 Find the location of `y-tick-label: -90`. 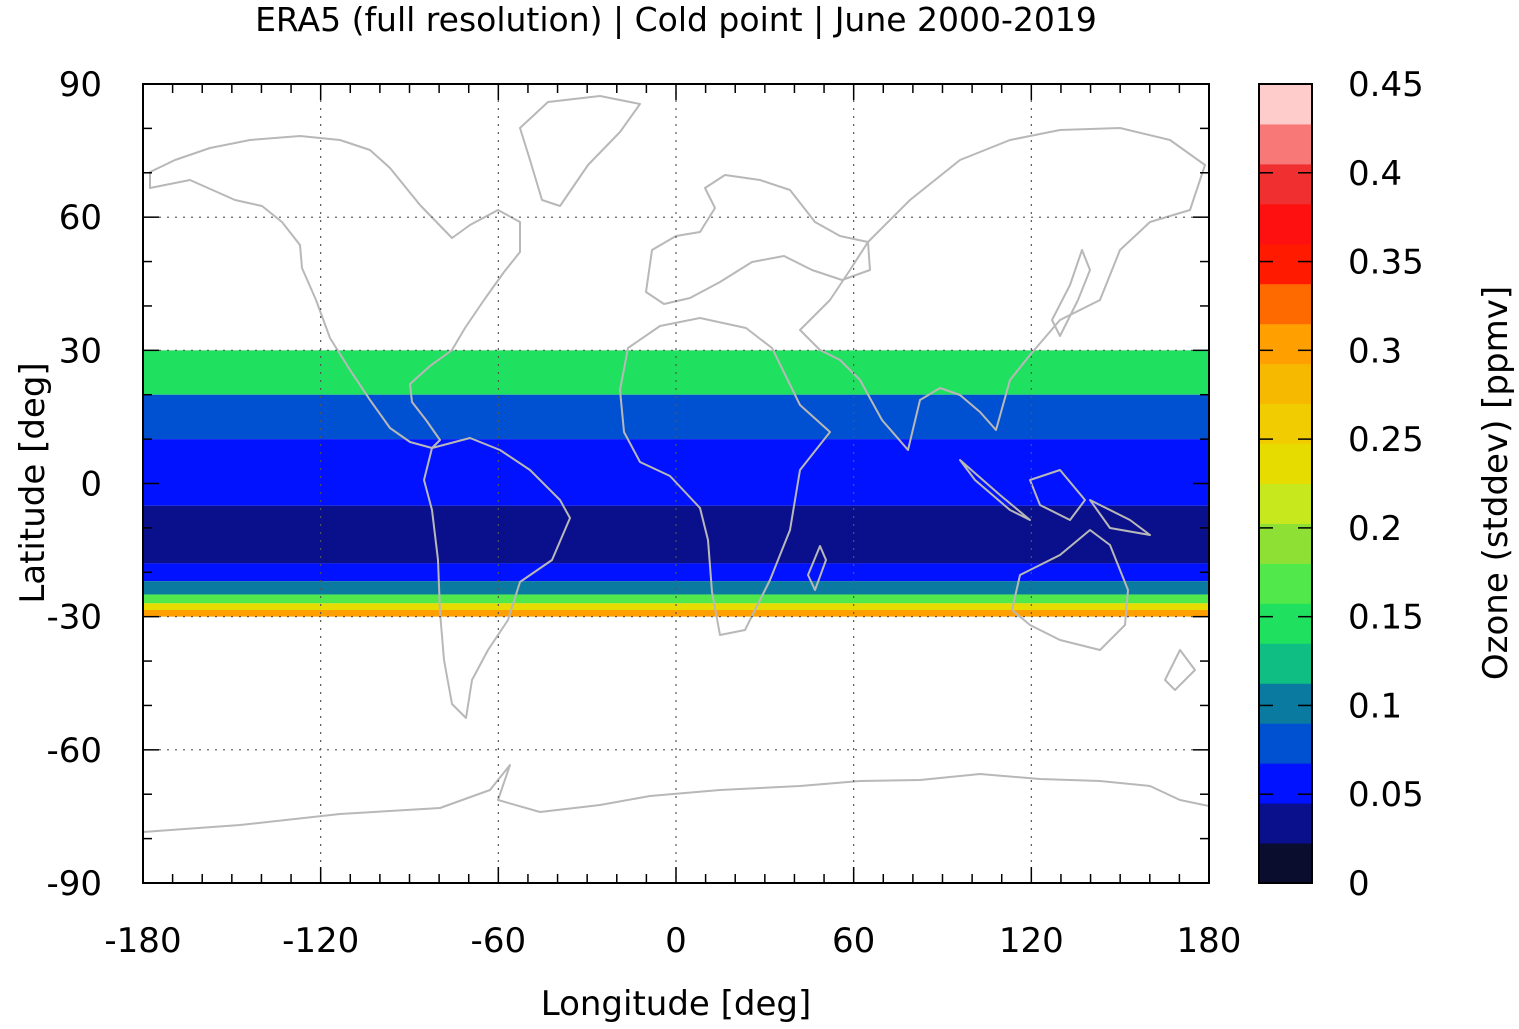

y-tick-label: -90 is located at coordinates (74, 884).